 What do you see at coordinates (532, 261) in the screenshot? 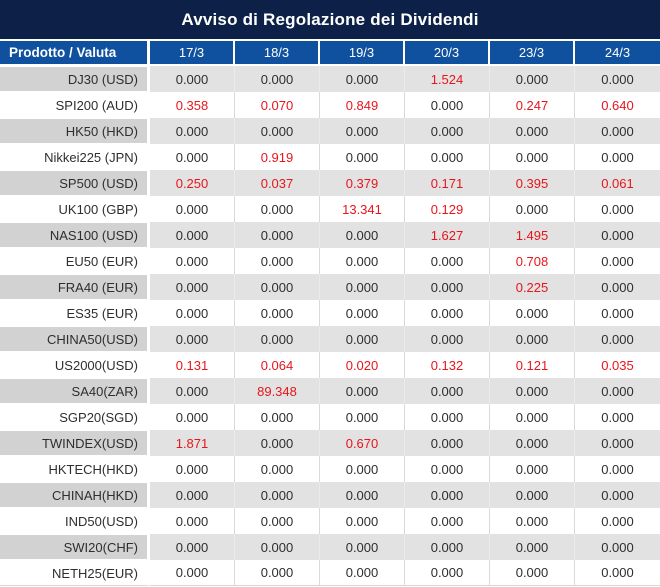
I see `dividend-value-cell-nonzero: 0.708` at bounding box center [532, 261].